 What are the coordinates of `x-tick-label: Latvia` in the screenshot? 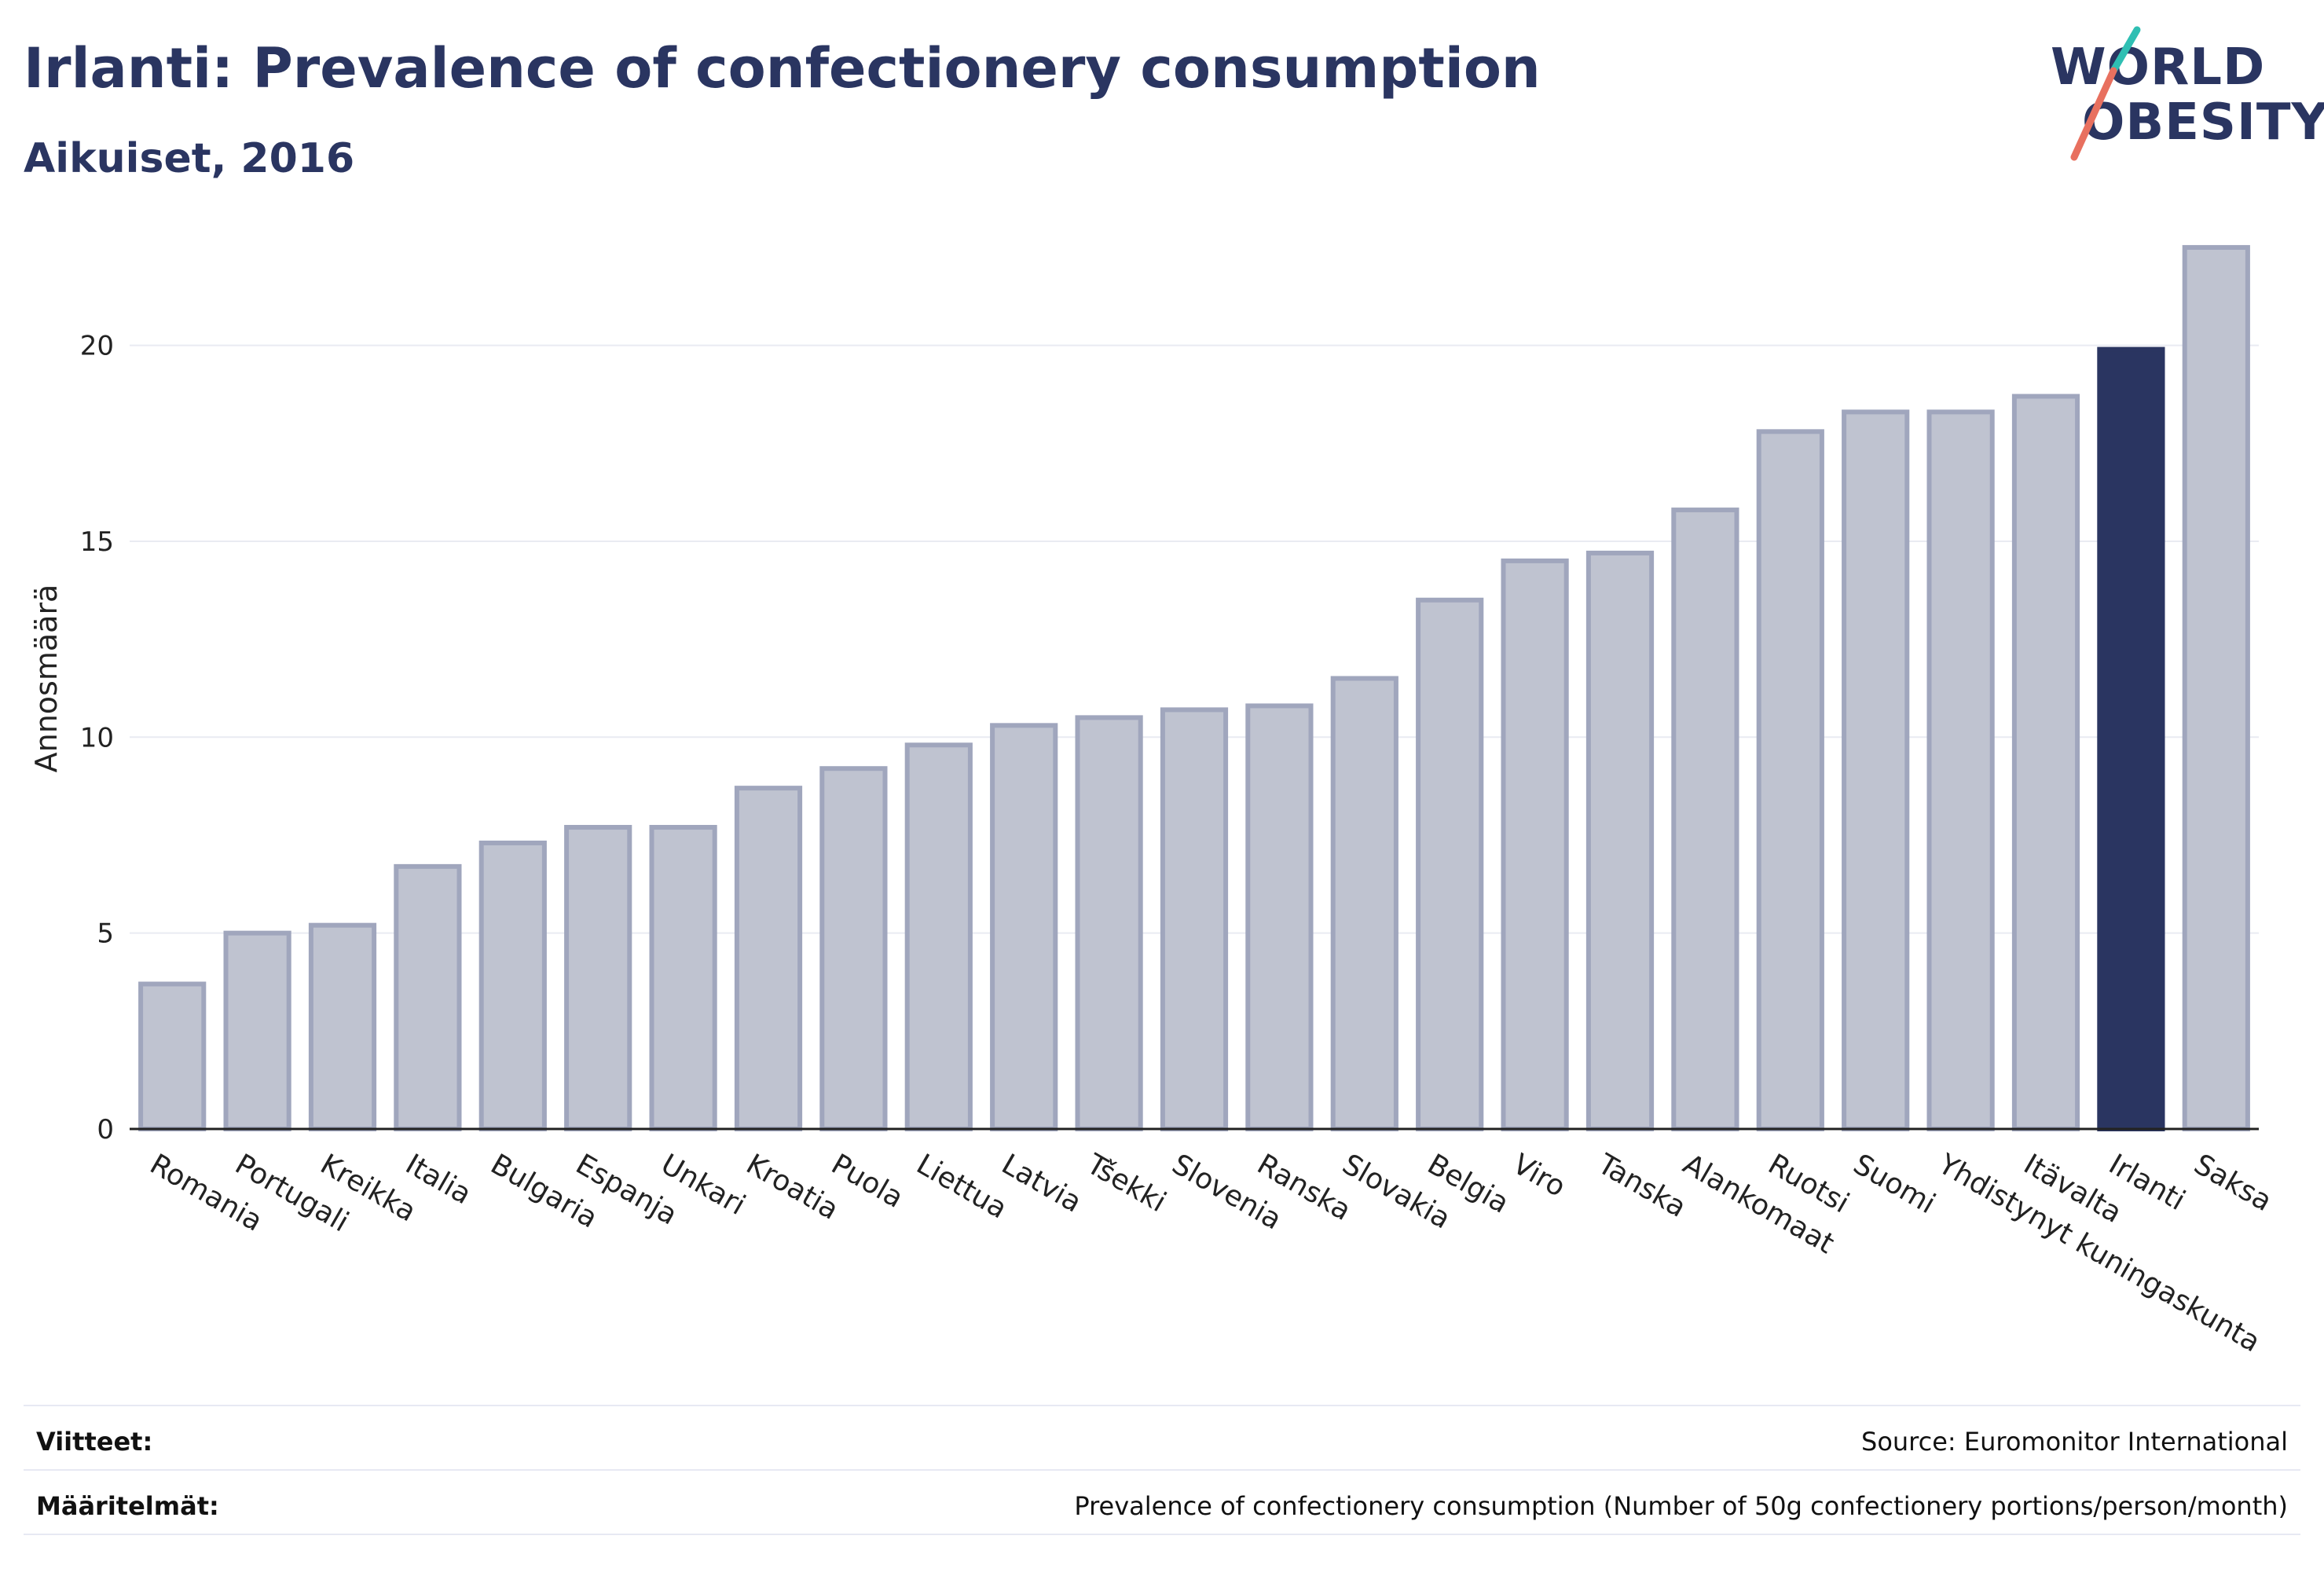 It's located at (1041, 1183).